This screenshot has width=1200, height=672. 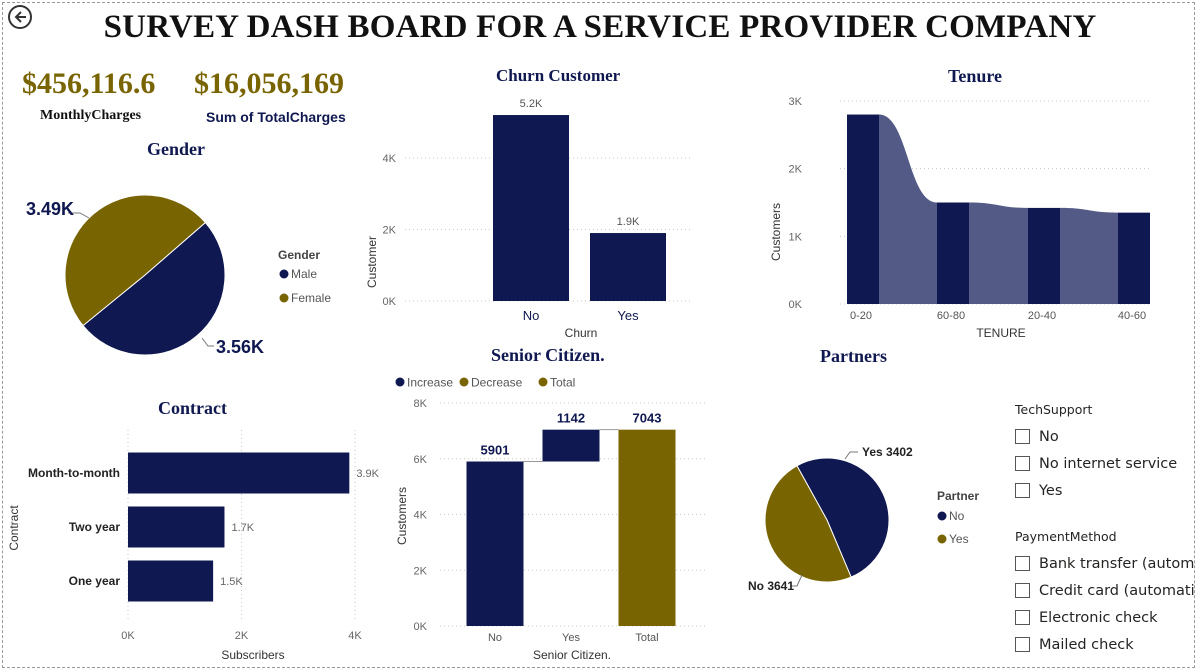 I want to click on gender-legend-title: Gender, so click(x=299, y=255).